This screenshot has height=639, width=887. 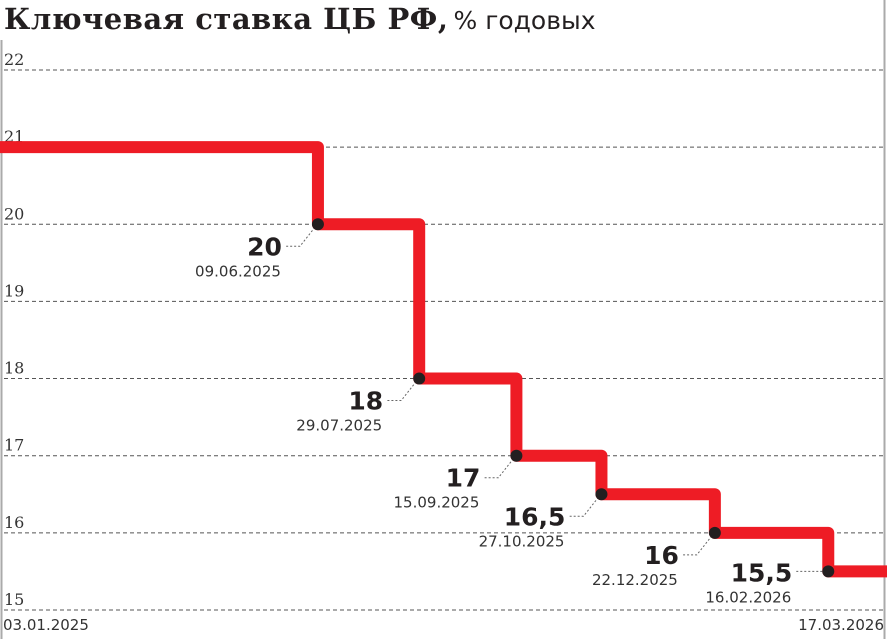 I want to click on date-label: 29.07.2025, so click(x=339, y=426).